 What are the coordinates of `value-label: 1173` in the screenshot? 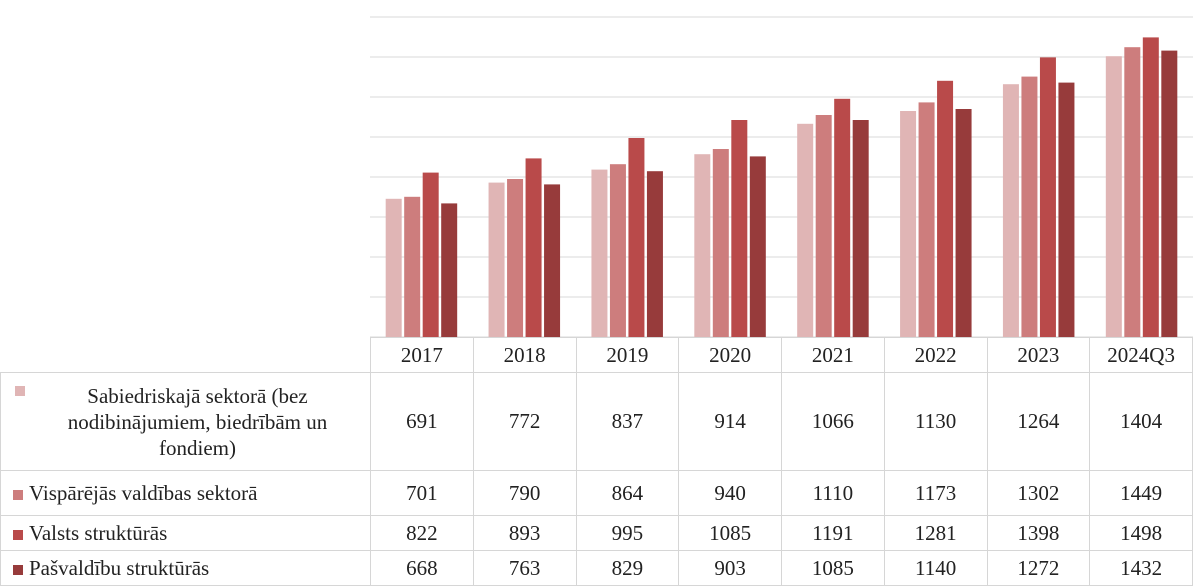 It's located at (935, 493).